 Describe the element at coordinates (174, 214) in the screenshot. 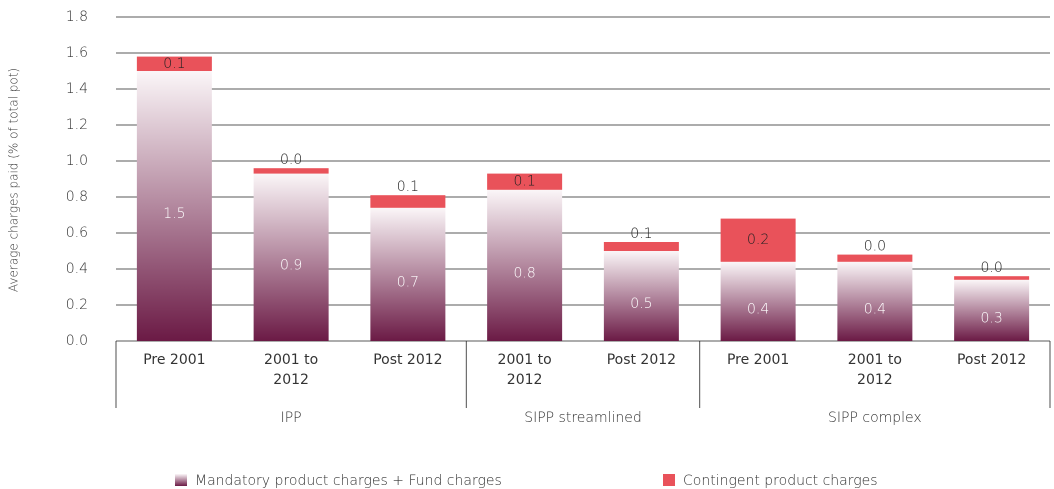

I see `data-label: 1.5` at that location.